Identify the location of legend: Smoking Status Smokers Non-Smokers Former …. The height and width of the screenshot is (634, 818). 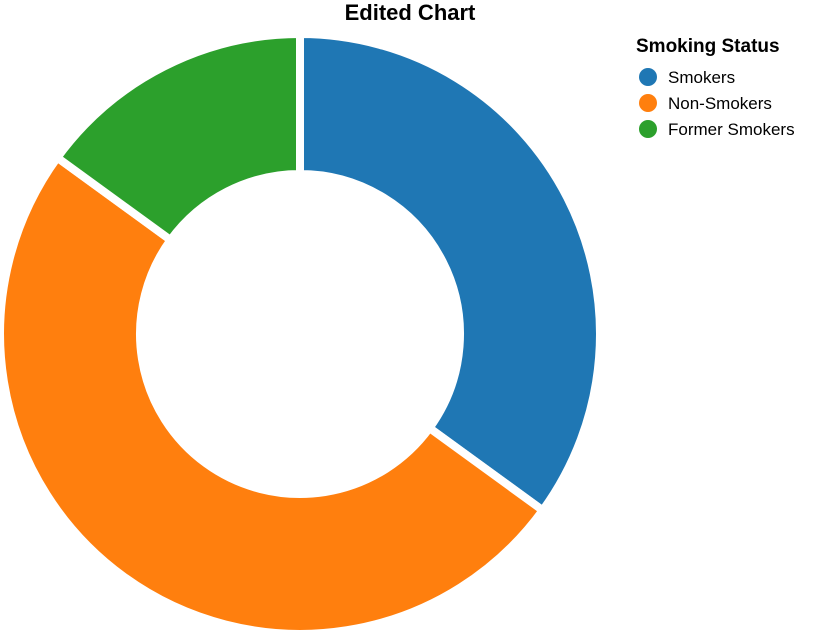
(715, 87).